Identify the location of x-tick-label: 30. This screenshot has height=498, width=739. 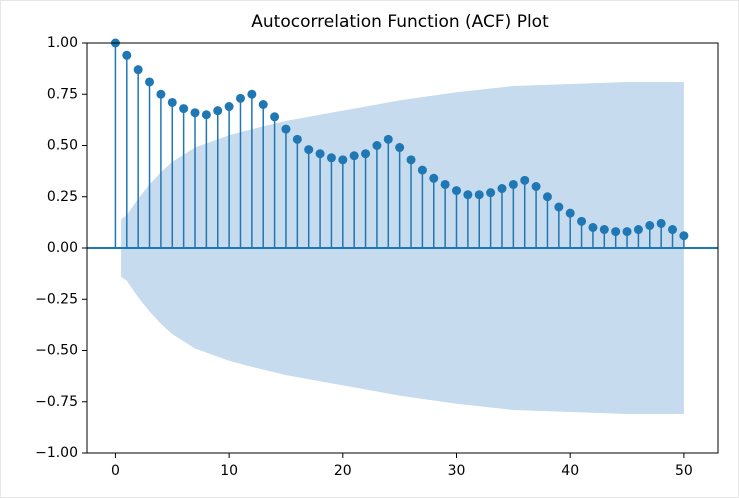
(457, 471).